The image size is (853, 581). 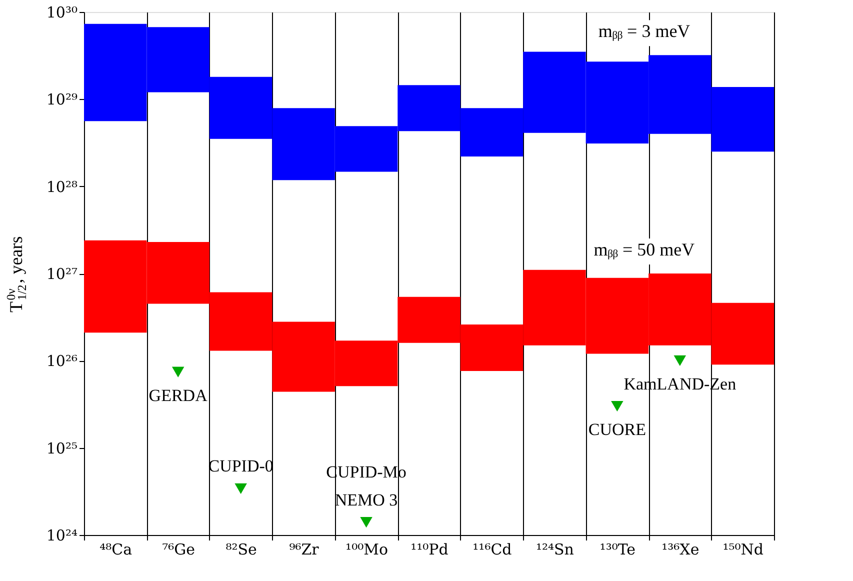 What do you see at coordinates (644, 250) in the screenshot?
I see `series-label: mᵦᵦ = 50 meV` at bounding box center [644, 250].